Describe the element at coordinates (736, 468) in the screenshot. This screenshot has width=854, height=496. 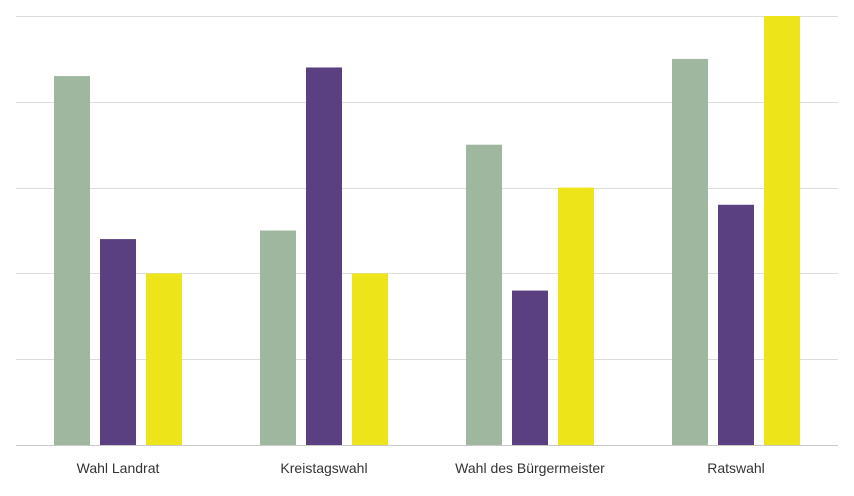
I see `x-tick-label: Ratswahl` at that location.